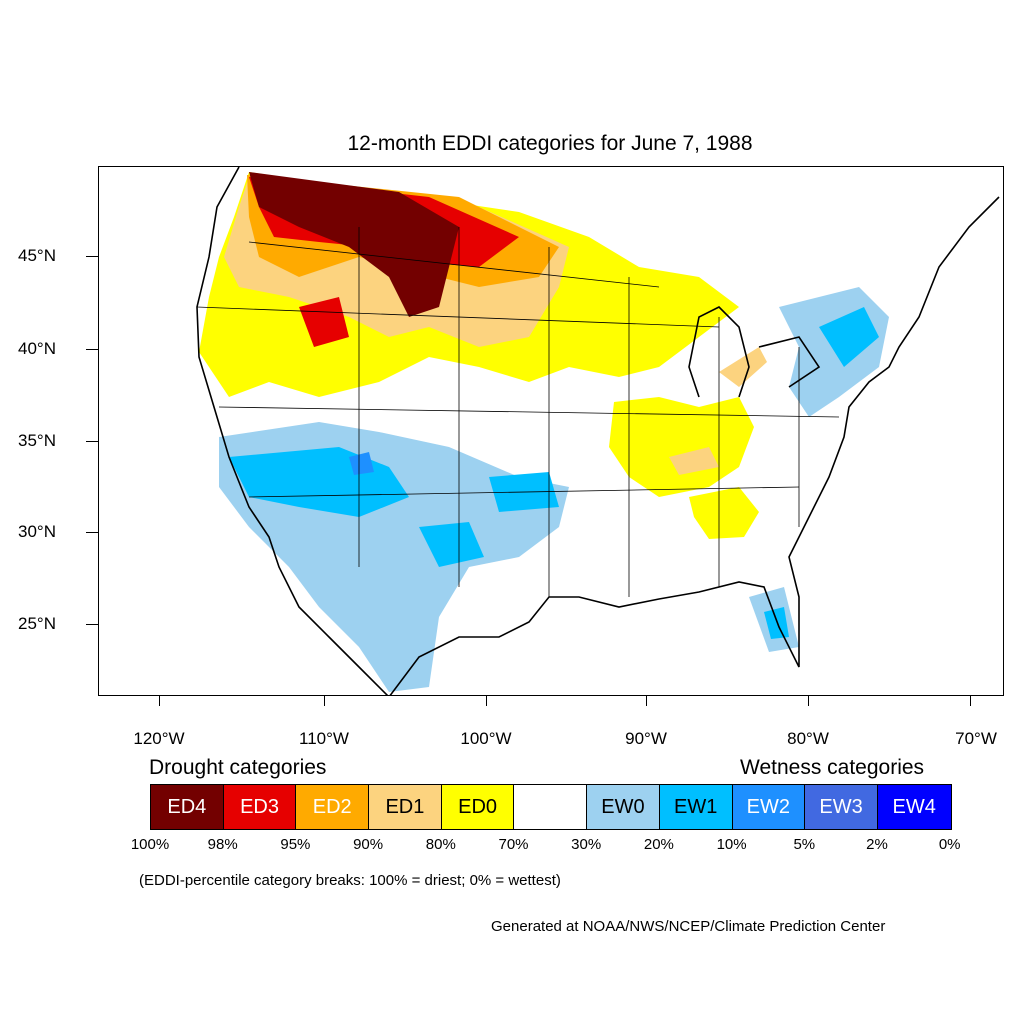 Image resolution: width=1024 pixels, height=1024 pixels. Describe the element at coordinates (696, 807) in the screenshot. I see `legend-swatch: EW1` at that location.